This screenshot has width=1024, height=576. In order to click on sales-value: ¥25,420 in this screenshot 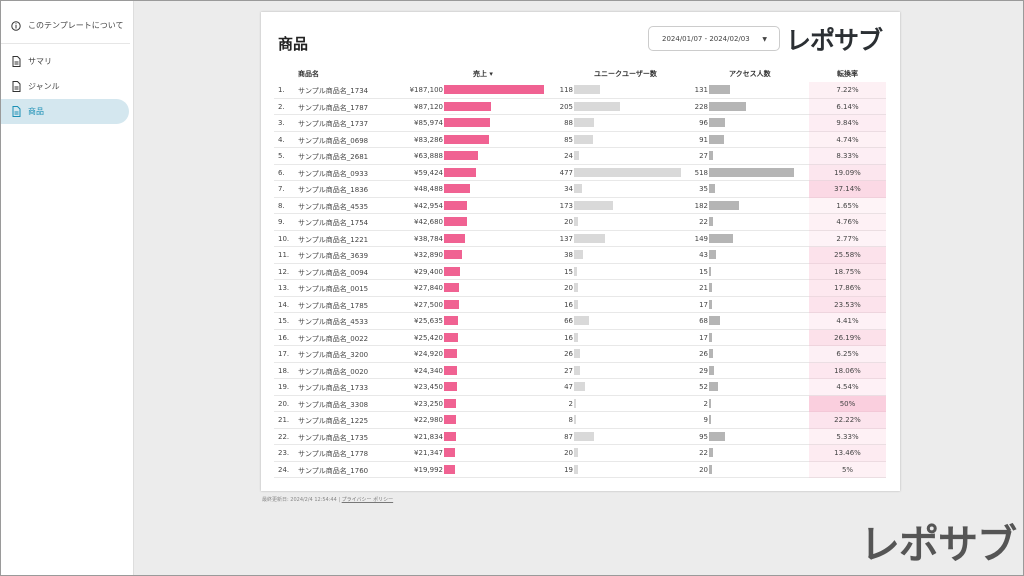, I will do `click(428, 337)`.